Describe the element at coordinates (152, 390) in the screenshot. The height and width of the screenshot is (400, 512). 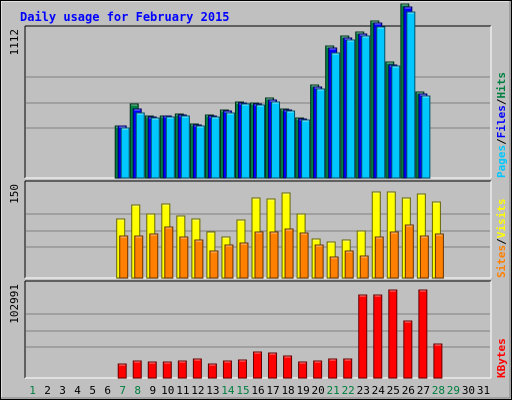
I see `day-label-9: 9` at that location.